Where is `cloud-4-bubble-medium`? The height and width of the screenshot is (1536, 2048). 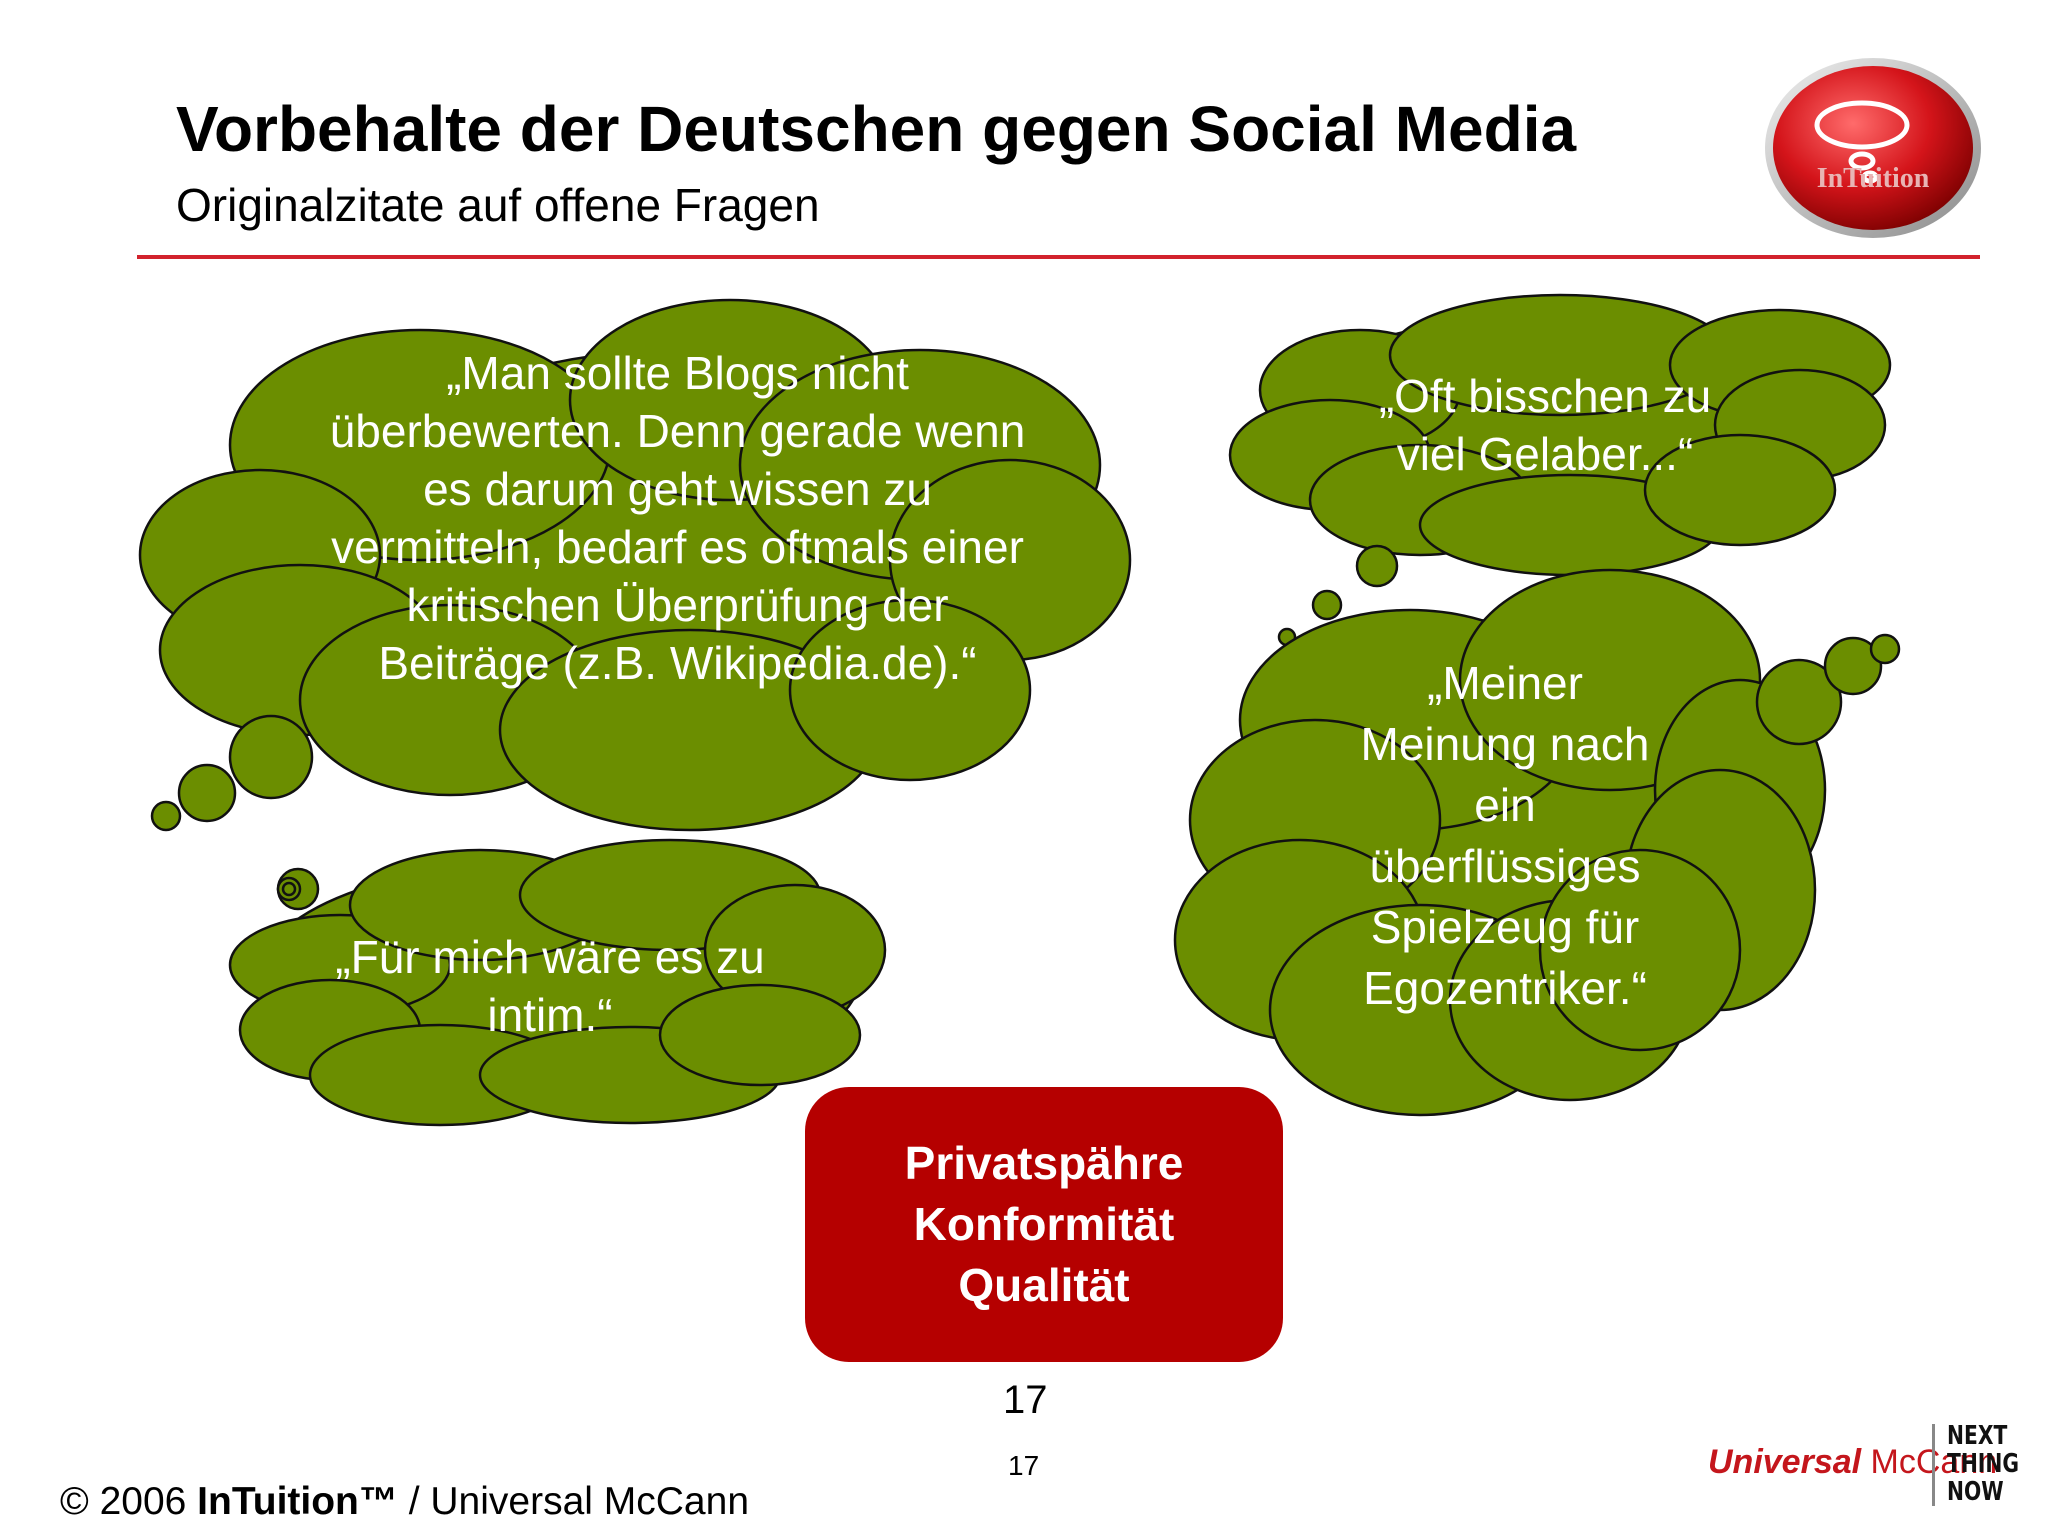
cloud-4-bubble-medium is located at coordinates (1853, 666).